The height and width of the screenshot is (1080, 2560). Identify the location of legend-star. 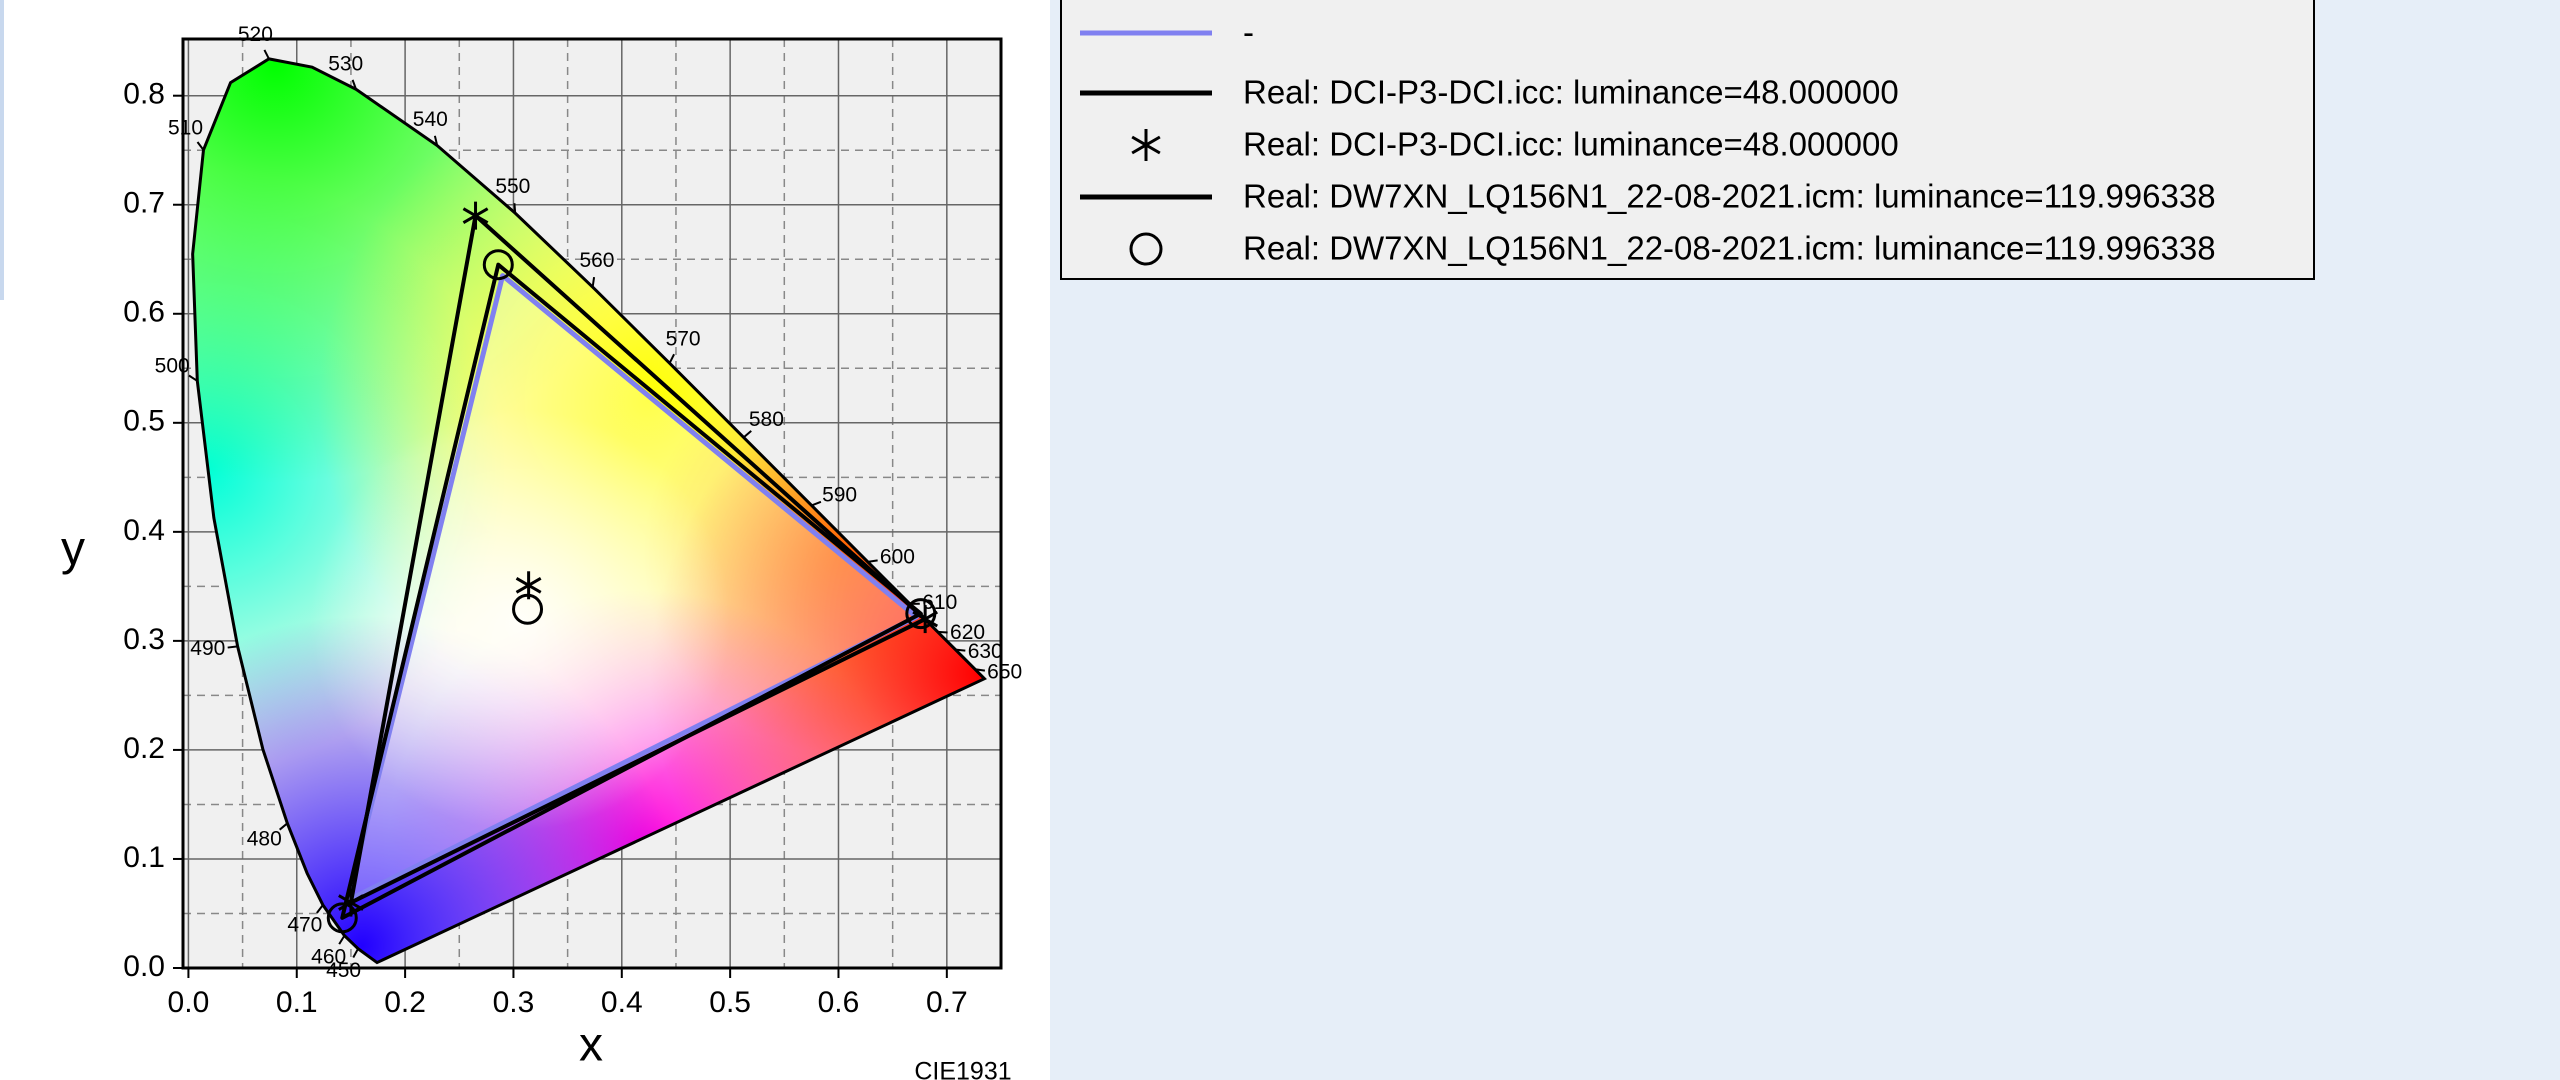
(1146, 145).